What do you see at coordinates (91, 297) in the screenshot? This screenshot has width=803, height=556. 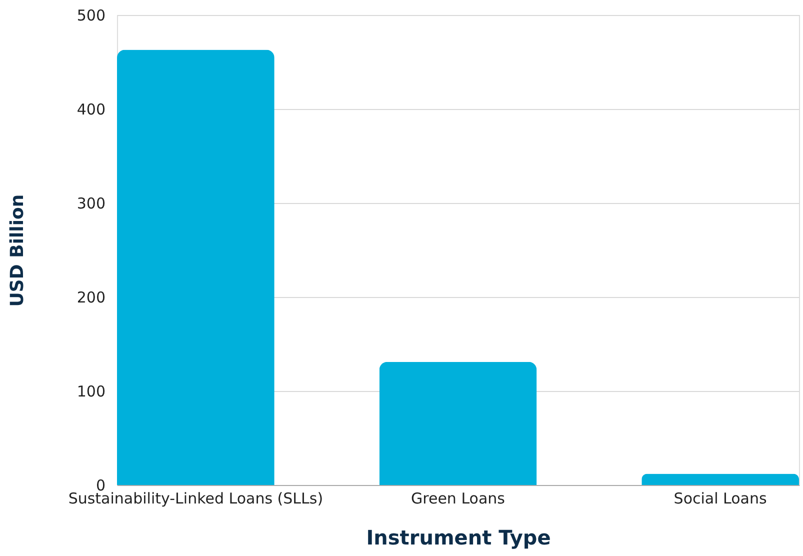 I see `y-tick-label: 200` at bounding box center [91, 297].